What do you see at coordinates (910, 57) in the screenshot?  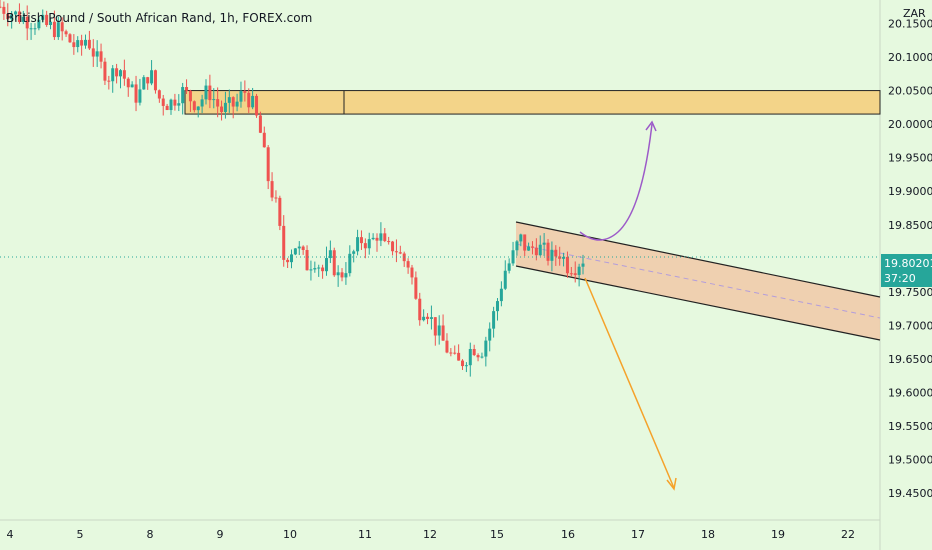 I see `price-tick-label: 20.10000` at bounding box center [910, 57].